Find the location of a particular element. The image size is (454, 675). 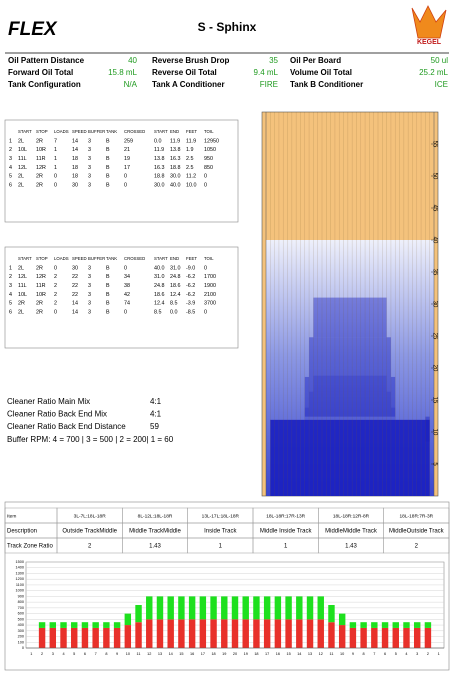

info-value: 50 ul is located at coordinates (440, 60).